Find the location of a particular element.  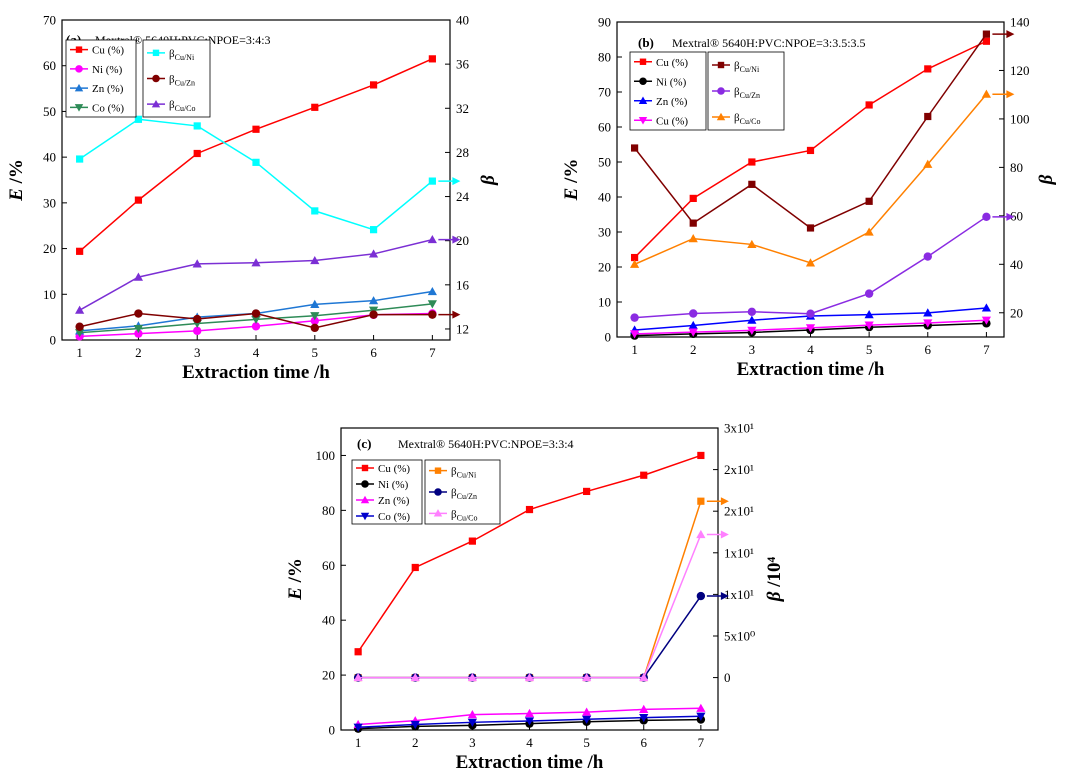

x-tick-label: 4 is located at coordinates (529, 742).